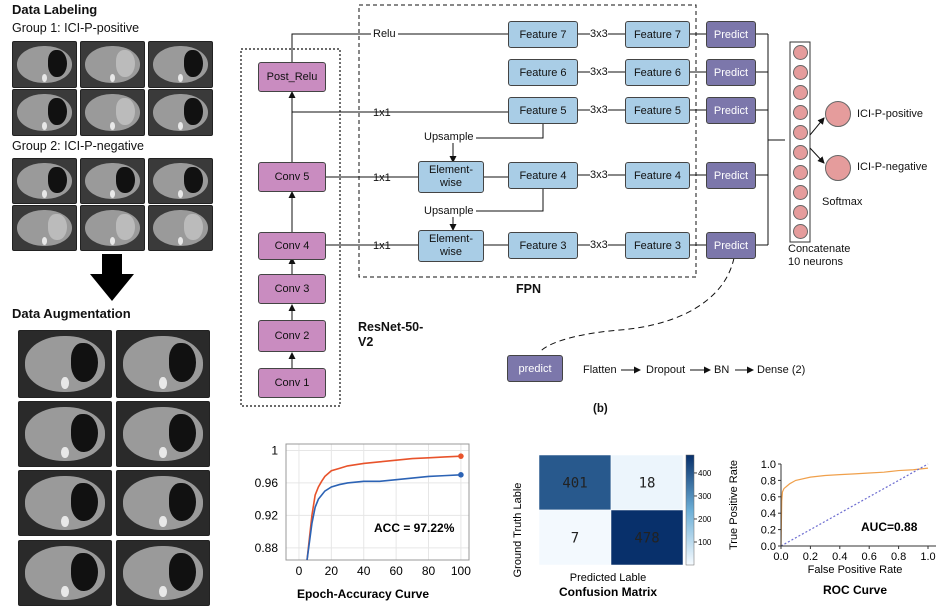  Describe the element at coordinates (705, 542) in the screenshot. I see `colorbar-tick-label: 100` at that location.